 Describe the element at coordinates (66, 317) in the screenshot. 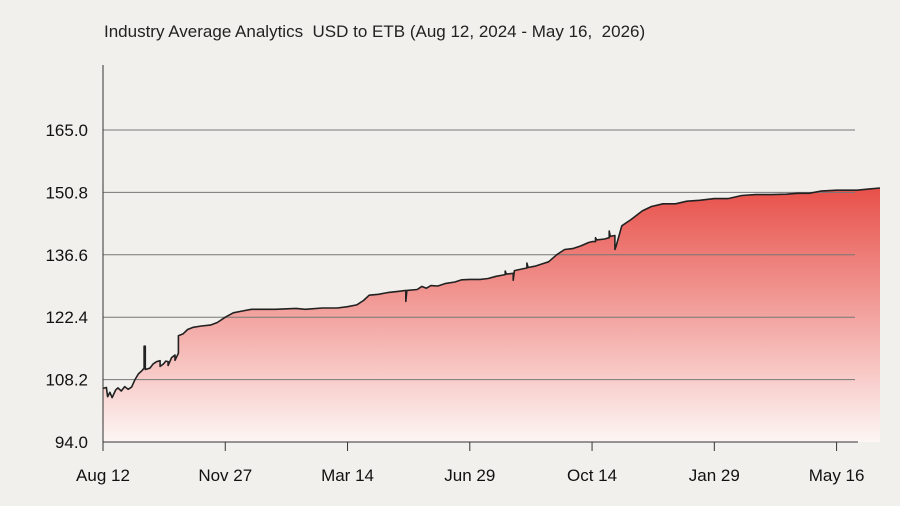

I see `y-tick-label: 122.4` at that location.